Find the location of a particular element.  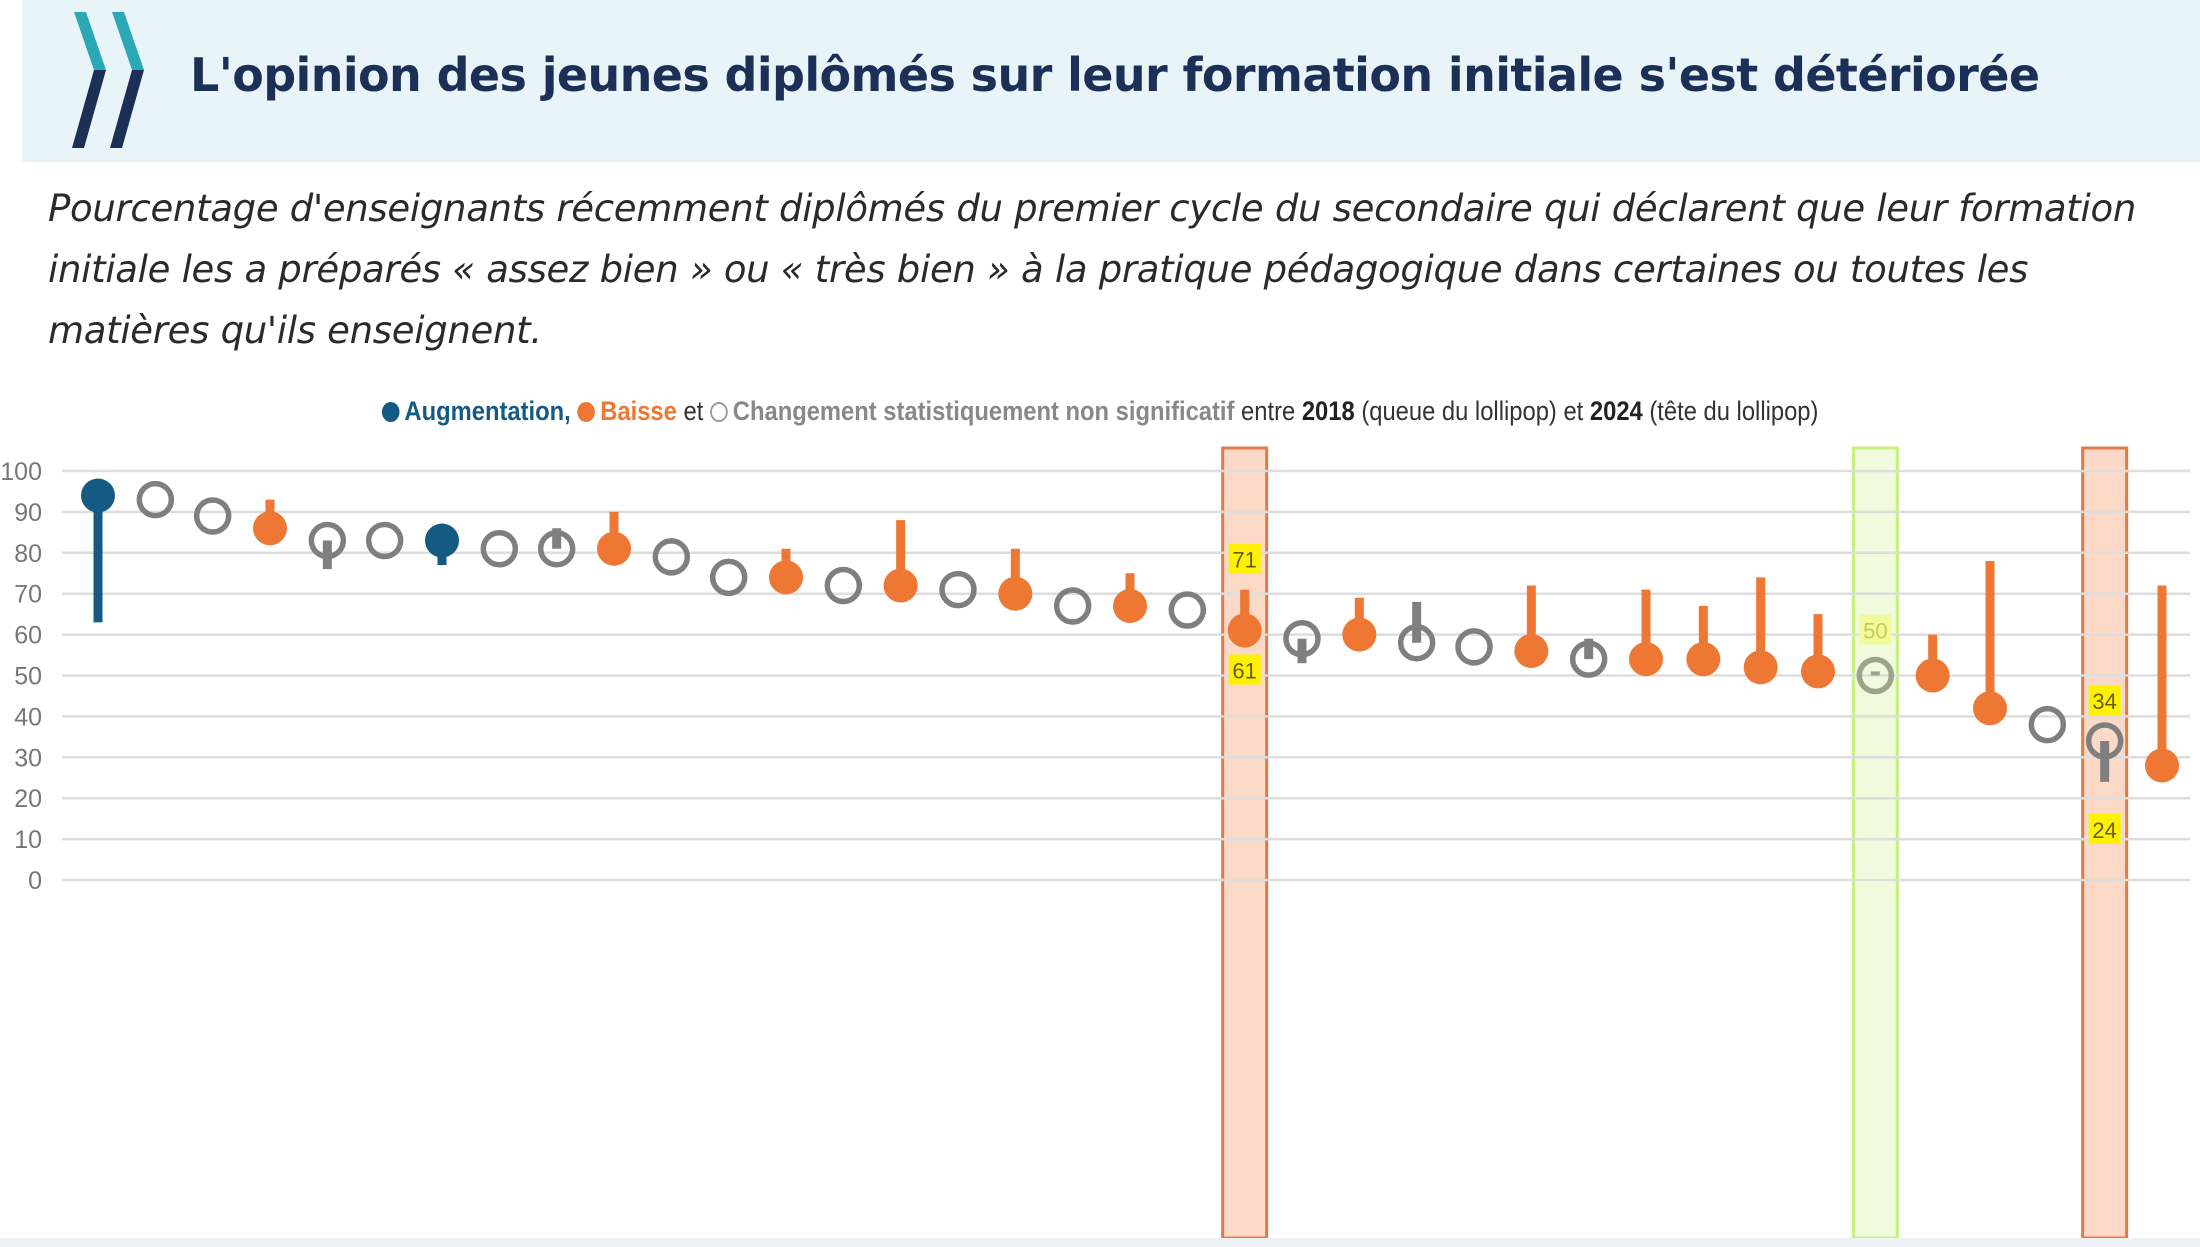

y-tick-label: 60 is located at coordinates (28, 636).